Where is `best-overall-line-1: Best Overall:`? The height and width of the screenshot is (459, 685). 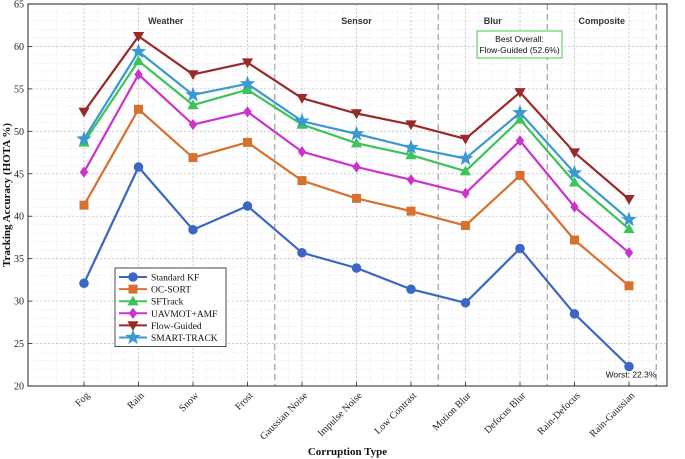 best-overall-line-1: Best Overall: is located at coordinates (519, 39).